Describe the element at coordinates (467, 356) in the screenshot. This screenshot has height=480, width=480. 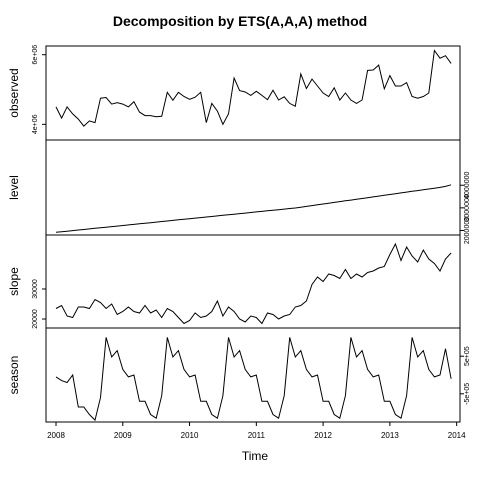
I see `season-y-tick-label: 5e+05` at that location.